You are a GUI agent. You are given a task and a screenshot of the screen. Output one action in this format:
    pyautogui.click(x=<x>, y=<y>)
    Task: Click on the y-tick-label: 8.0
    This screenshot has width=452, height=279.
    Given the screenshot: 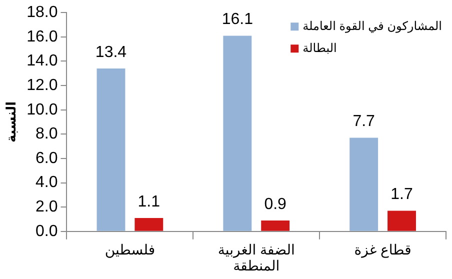 What is the action you would take?
    pyautogui.click(x=46, y=134)
    